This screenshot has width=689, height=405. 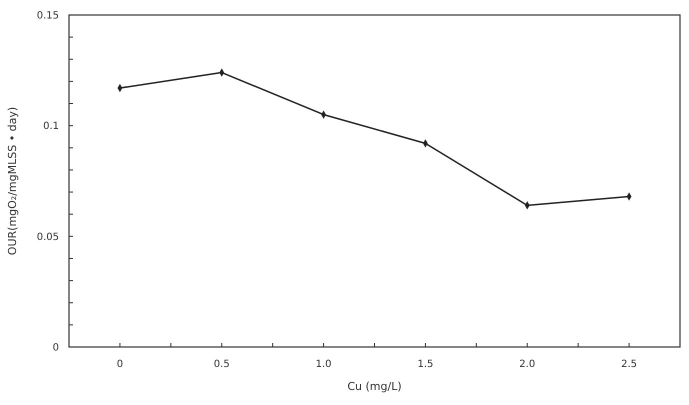 What do you see at coordinates (425, 364) in the screenshot?
I see `x-tick-label: 1.5` at bounding box center [425, 364].